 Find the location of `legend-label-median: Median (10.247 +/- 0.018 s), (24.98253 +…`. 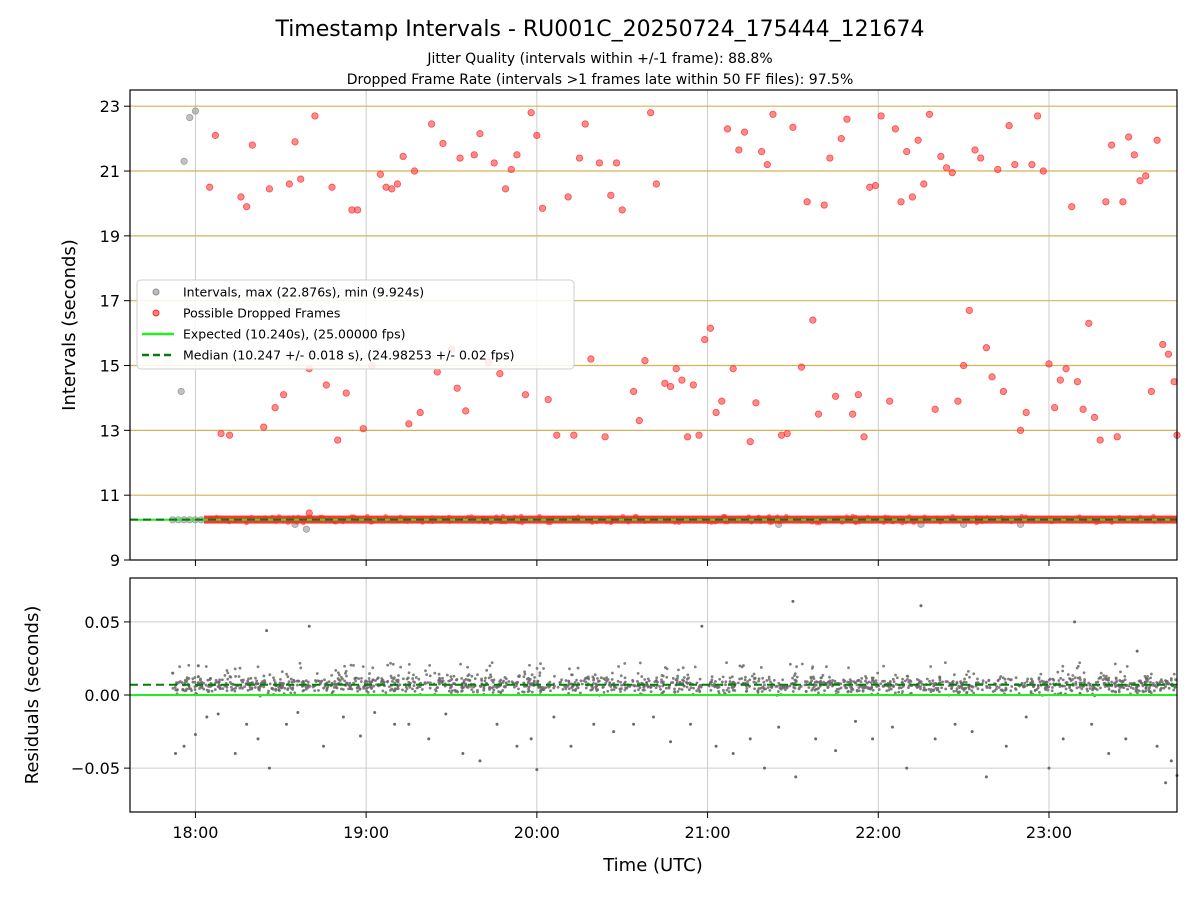

legend-label-median: Median (10.247 +/- 0.018 s), (24.98253 +… is located at coordinates (348, 355).